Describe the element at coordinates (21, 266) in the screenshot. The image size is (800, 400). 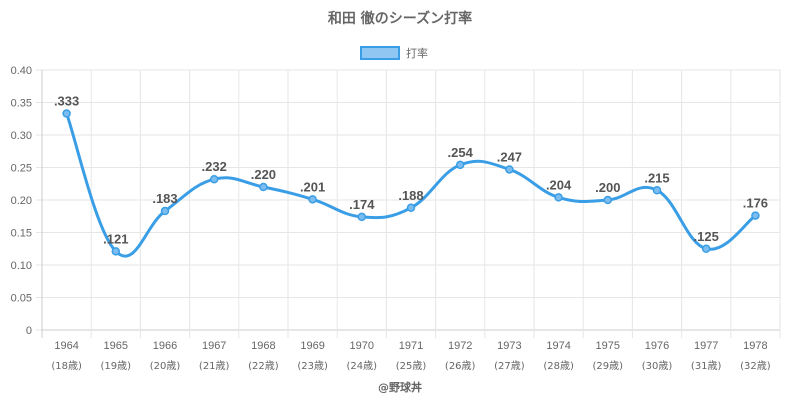
I see `y-tick-label: 0.10` at that location.